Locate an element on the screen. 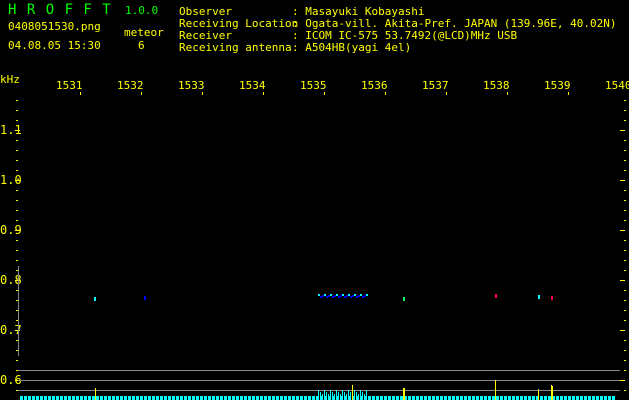 This screenshot has width=629, height=400. receiver-value: : ICOM IC-575 53.7492(@LCD)MHz USB is located at coordinates (405, 35).